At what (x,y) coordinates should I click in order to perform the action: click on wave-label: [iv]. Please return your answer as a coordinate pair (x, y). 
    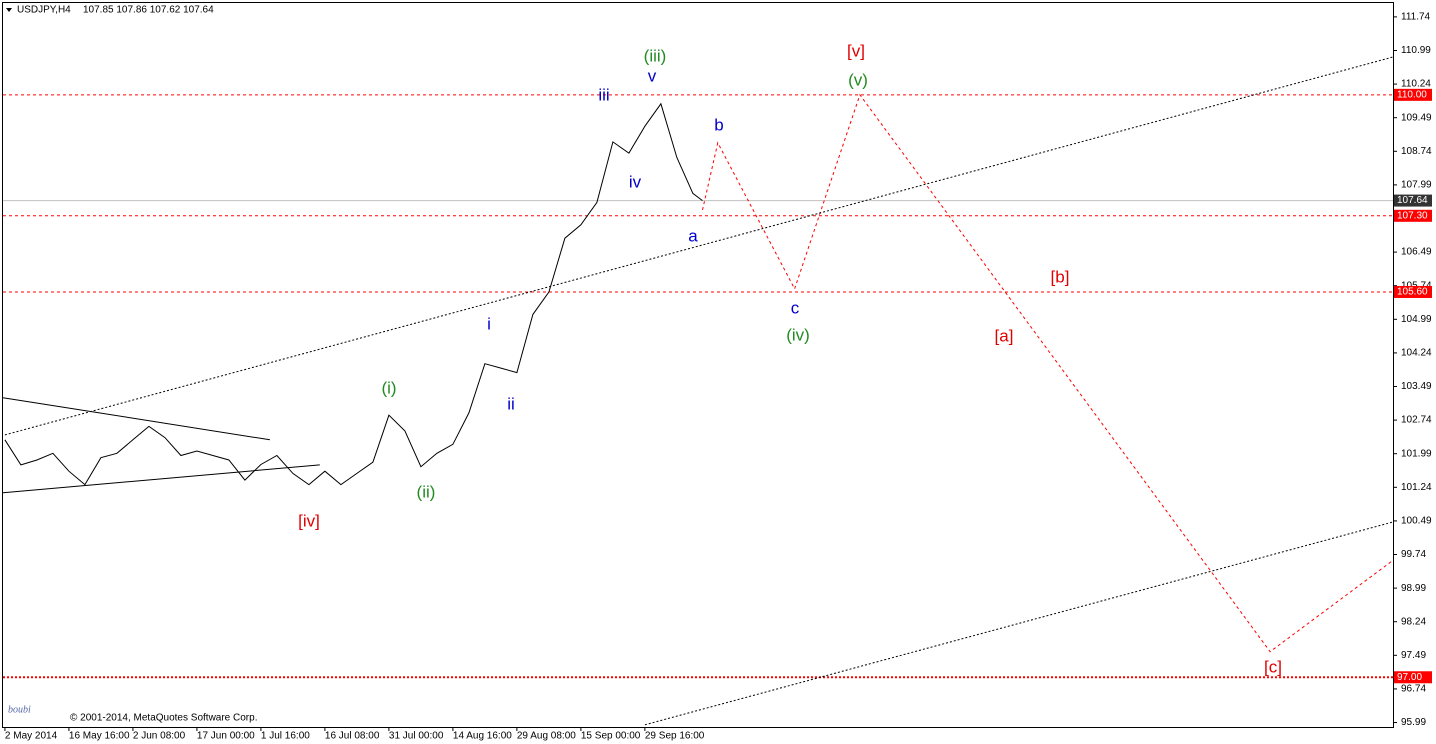
    Looking at the image, I should click on (309, 520).